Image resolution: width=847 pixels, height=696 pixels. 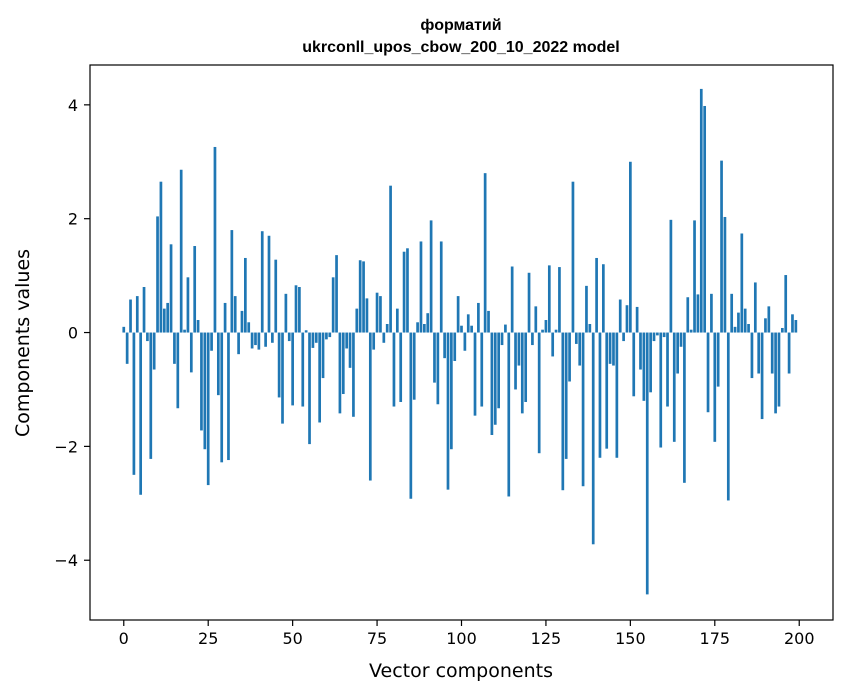 I want to click on chart-title-line1: форматий, so click(x=460, y=25).